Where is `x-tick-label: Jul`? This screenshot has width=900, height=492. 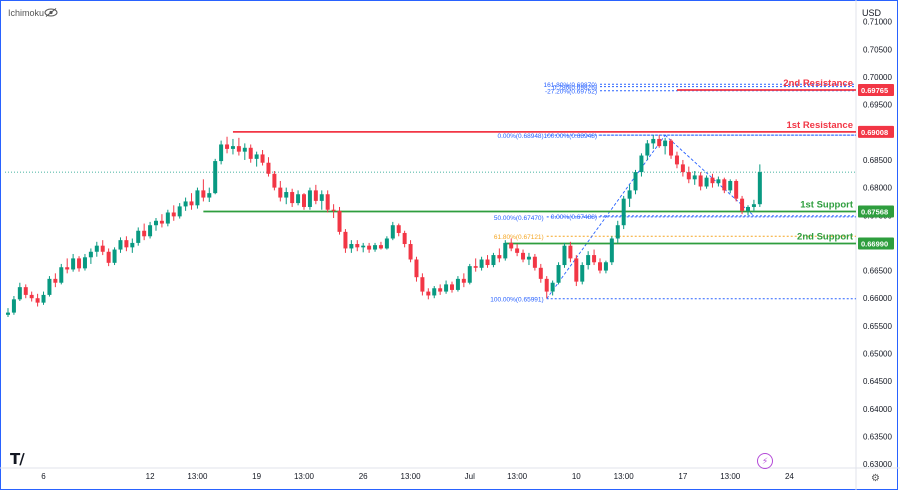 x-tick-label: Jul is located at coordinates (470, 476).